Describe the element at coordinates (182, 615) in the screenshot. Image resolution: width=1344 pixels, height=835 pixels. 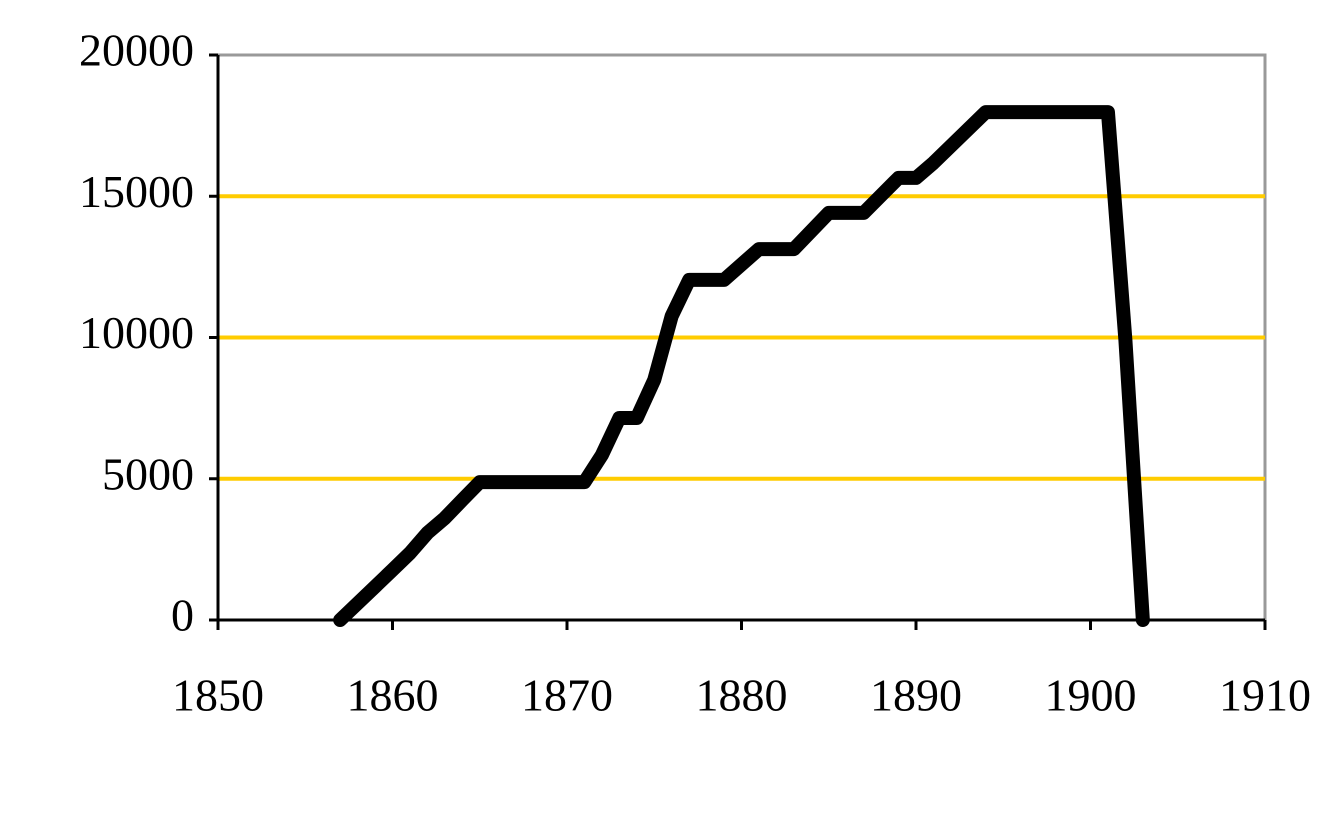
I see `y-tick-label: 0` at that location.